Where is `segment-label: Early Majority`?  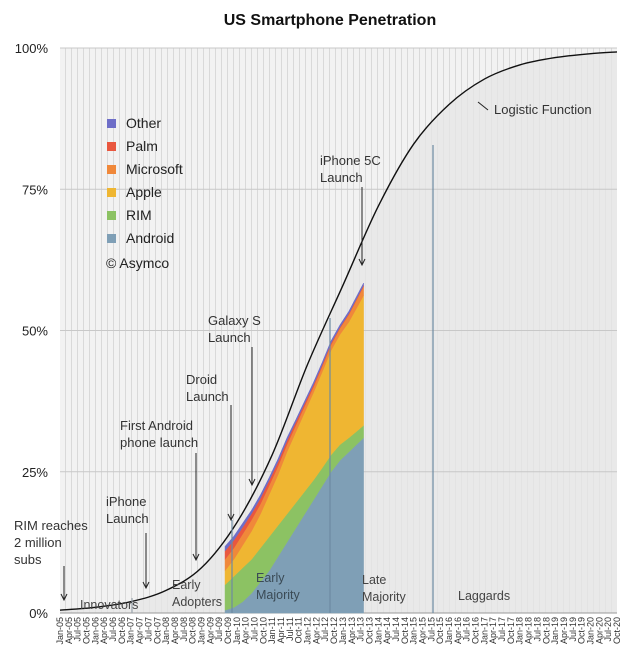 segment-label: Early Majority is located at coordinates (278, 586).